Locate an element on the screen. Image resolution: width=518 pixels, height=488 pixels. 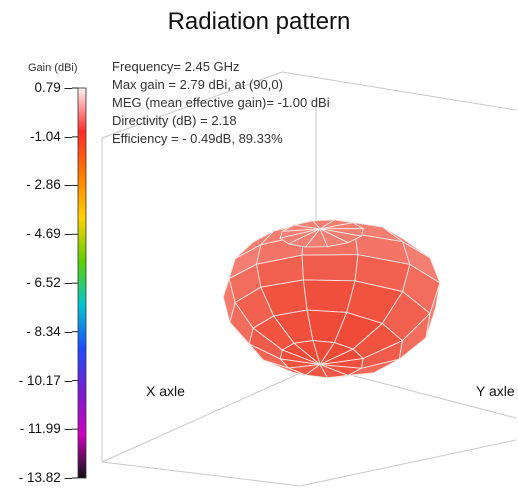
colorbar-ticks is located at coordinates (75, 283).